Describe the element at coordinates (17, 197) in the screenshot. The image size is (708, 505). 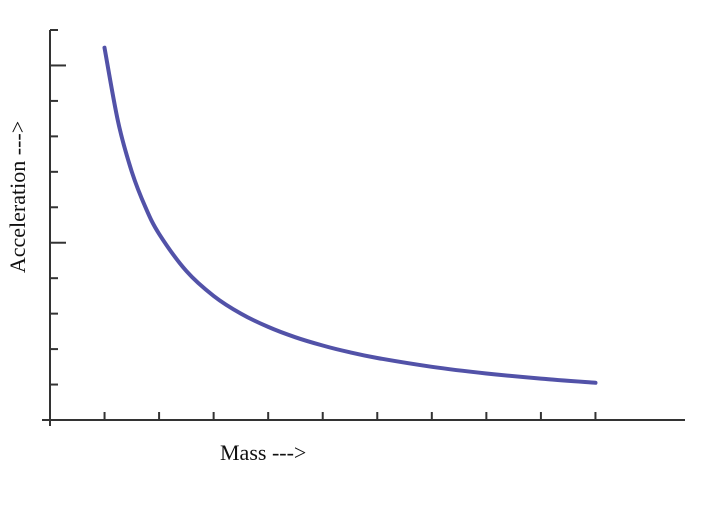
I see `y-axis-label: Acceleration --->` at that location.